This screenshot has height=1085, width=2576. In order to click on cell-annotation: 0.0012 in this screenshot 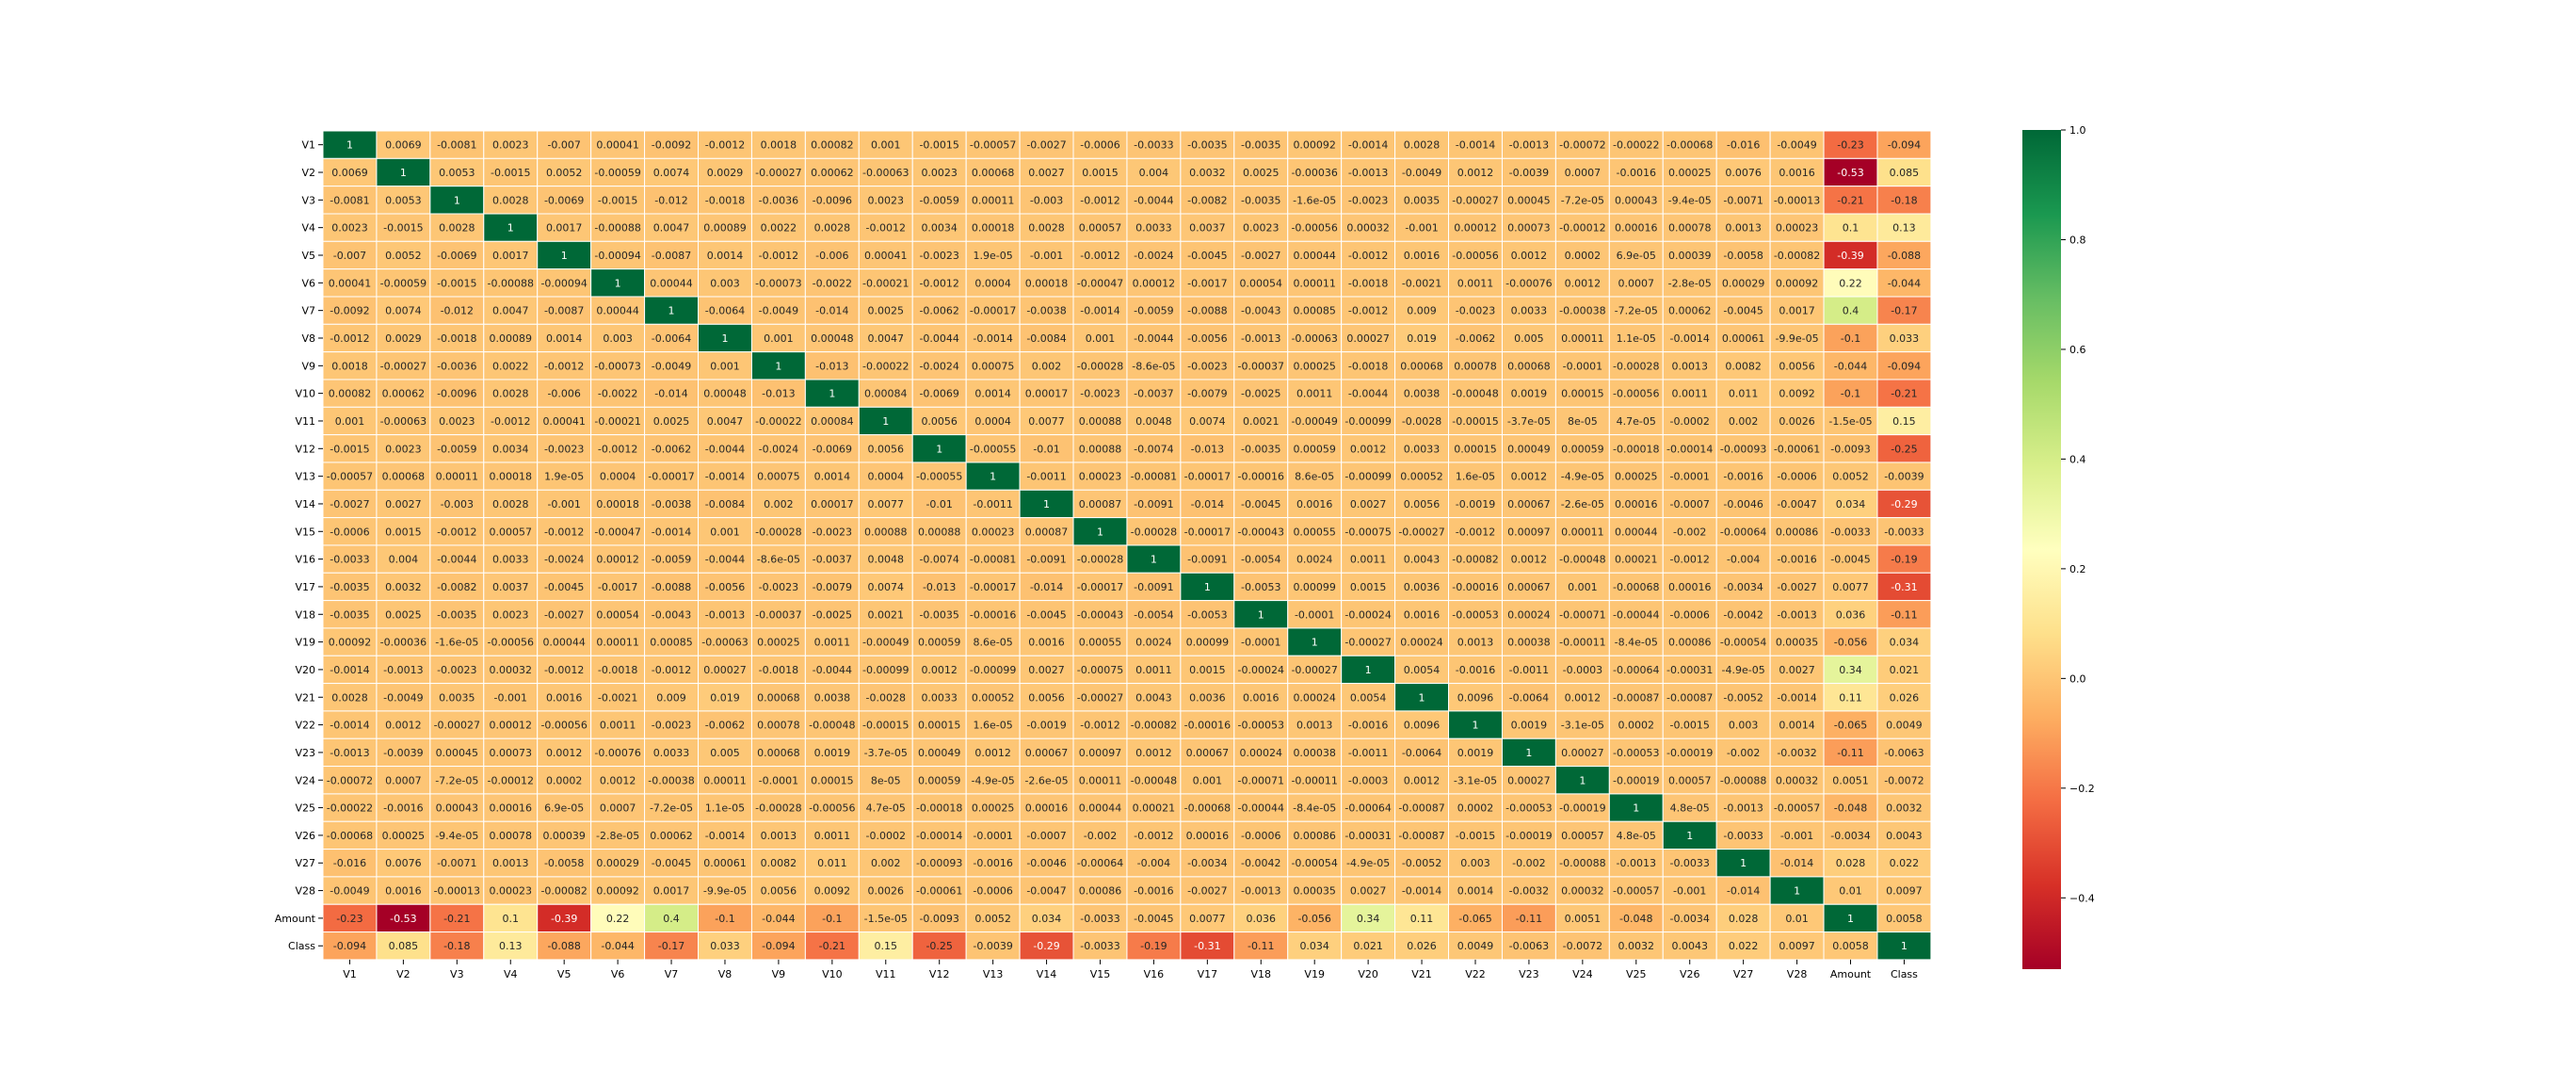, I will do `click(1422, 780)`.